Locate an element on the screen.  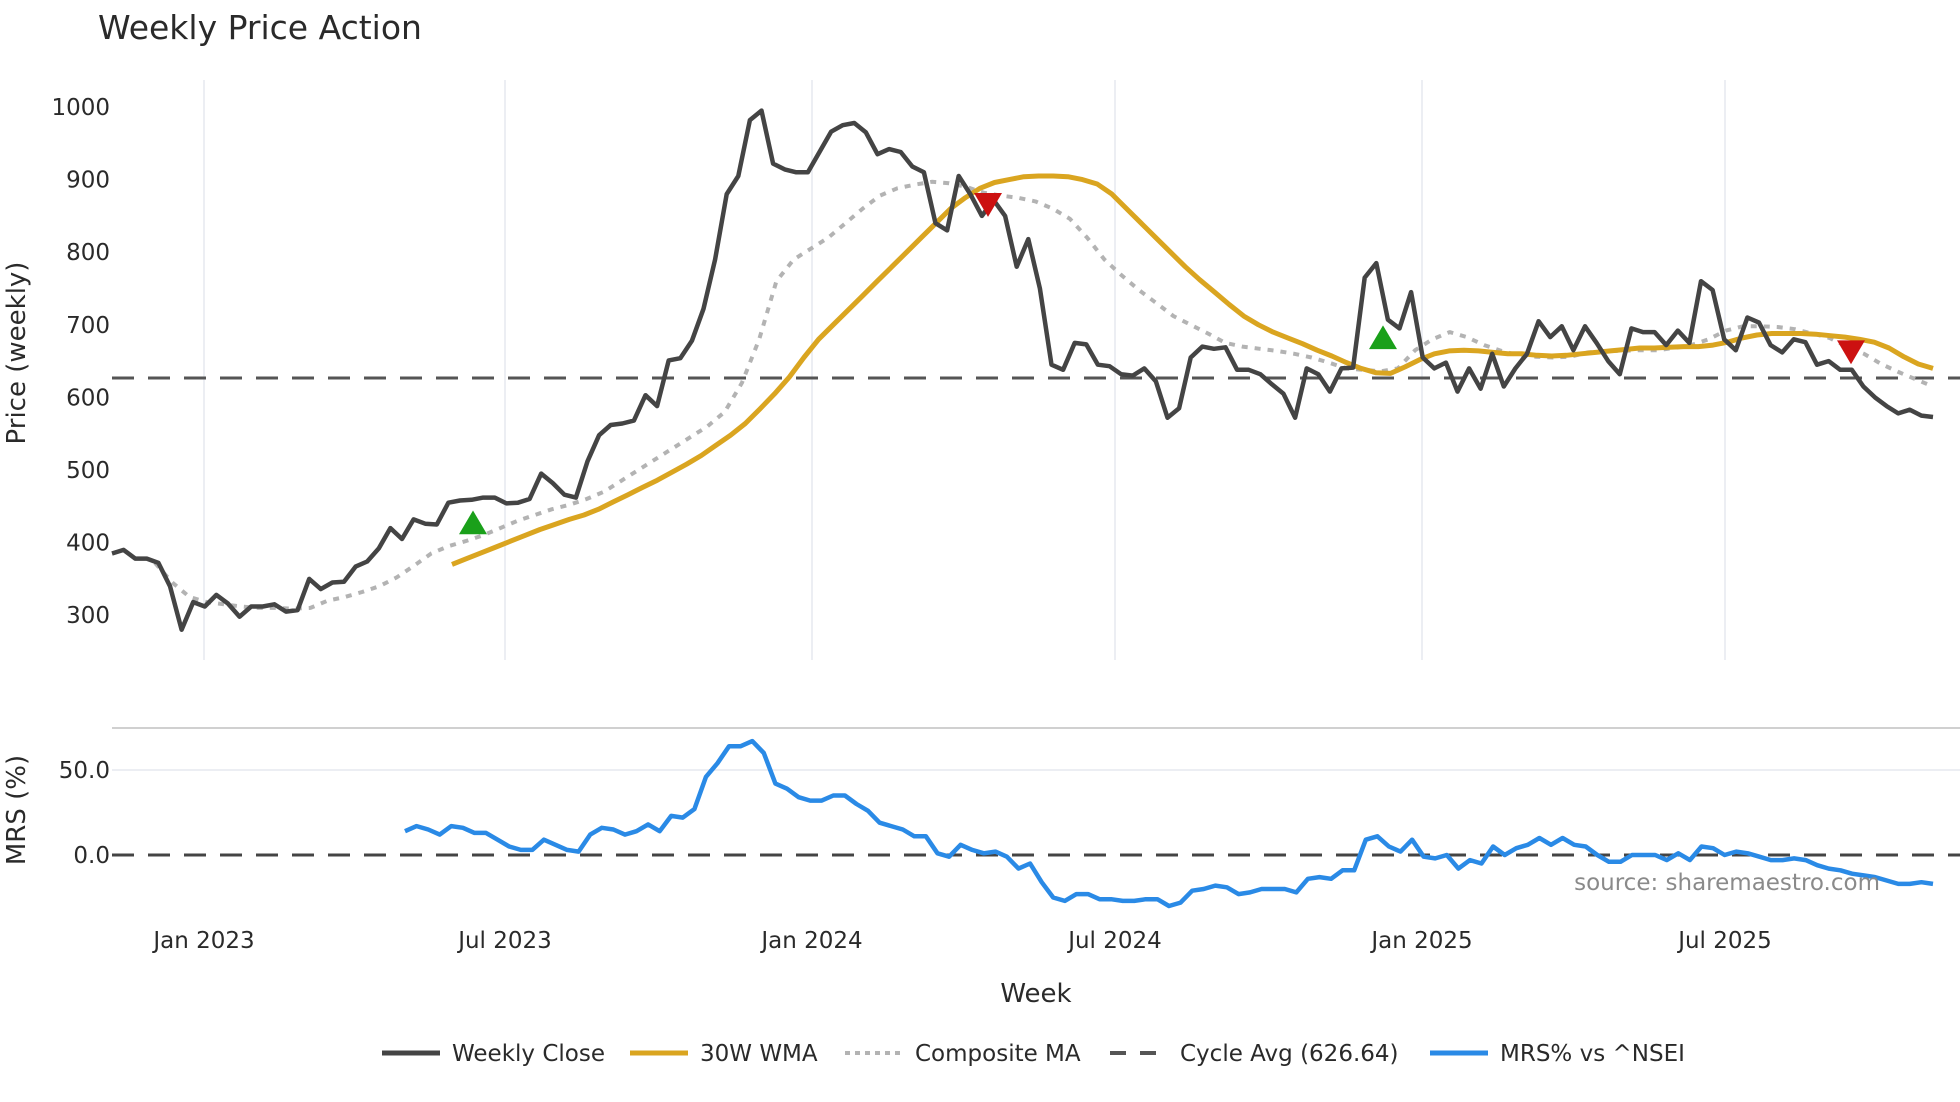
mrs-line is located at coordinates (1169, 823).